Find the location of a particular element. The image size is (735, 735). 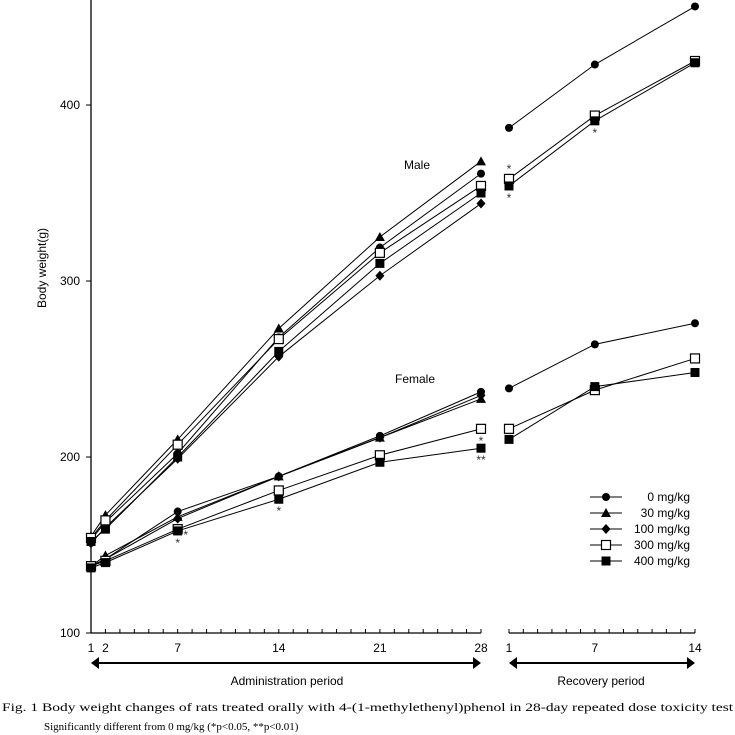

female-label: Female is located at coordinates (415, 379).